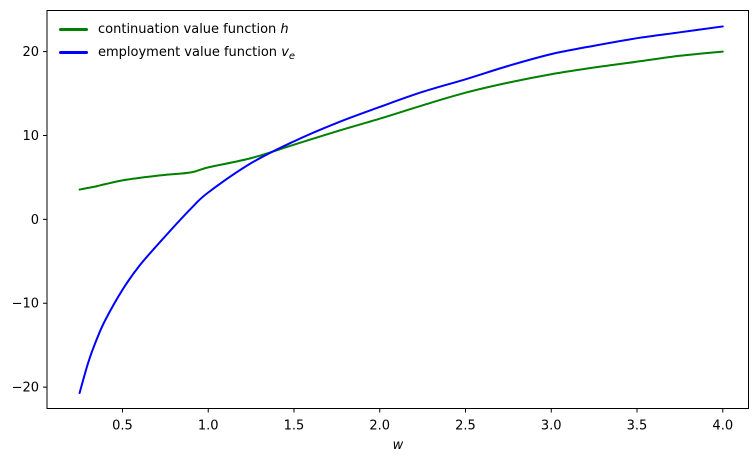 This screenshot has height=463, width=756. Describe the element at coordinates (379, 426) in the screenshot. I see `x-tick-label: 2.0` at that location.